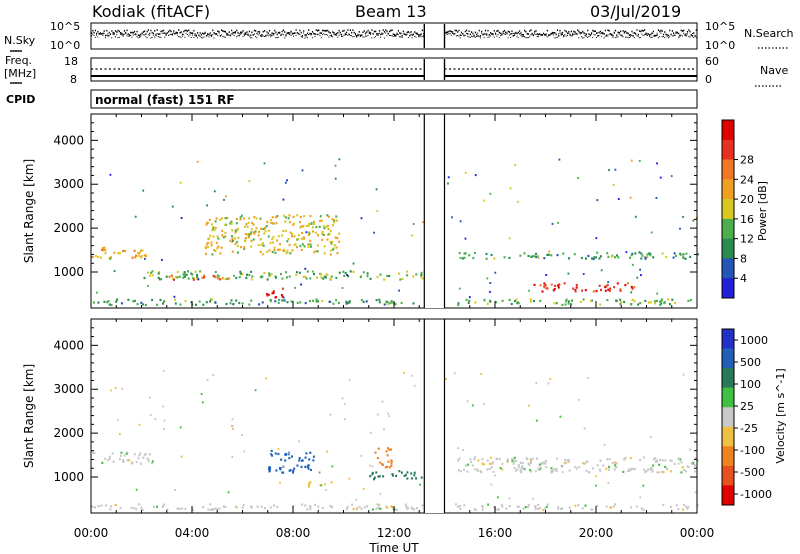  I want to click on velocity-colorbar: 1000 500 100 25 -25 -100 -500 -1000, so click(746, 417).